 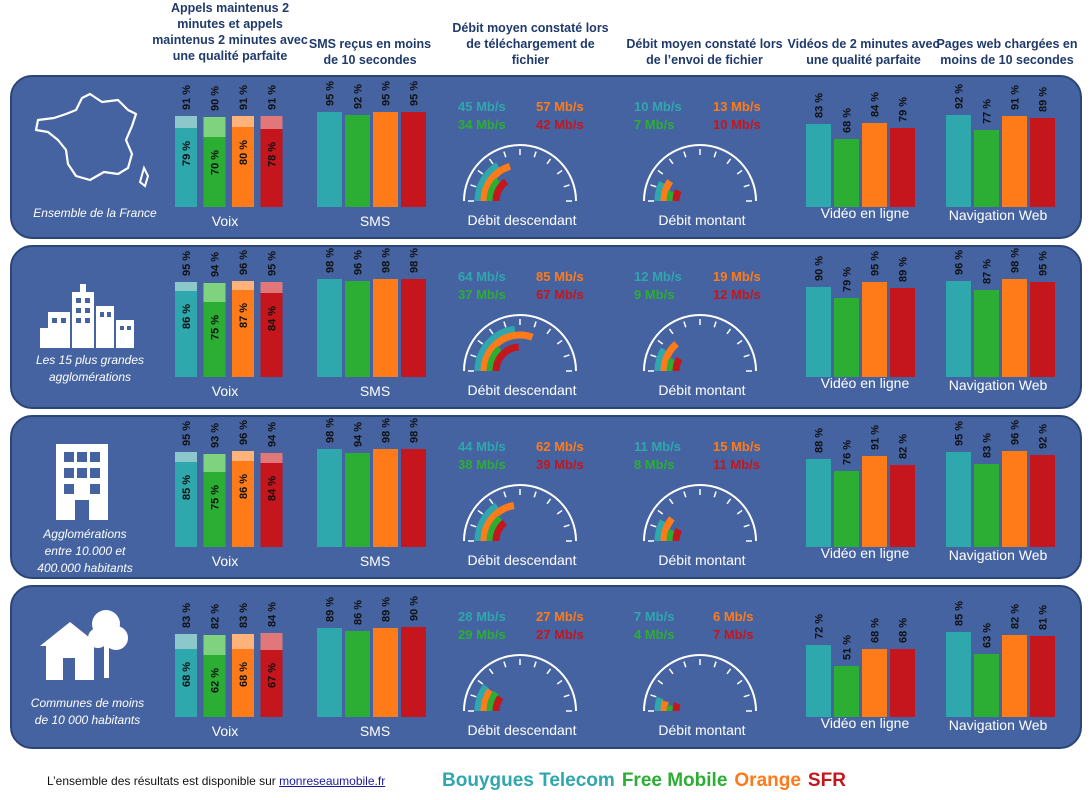 What do you see at coordinates (87, 316) in the screenshot?
I see `city-skyline-icon` at bounding box center [87, 316].